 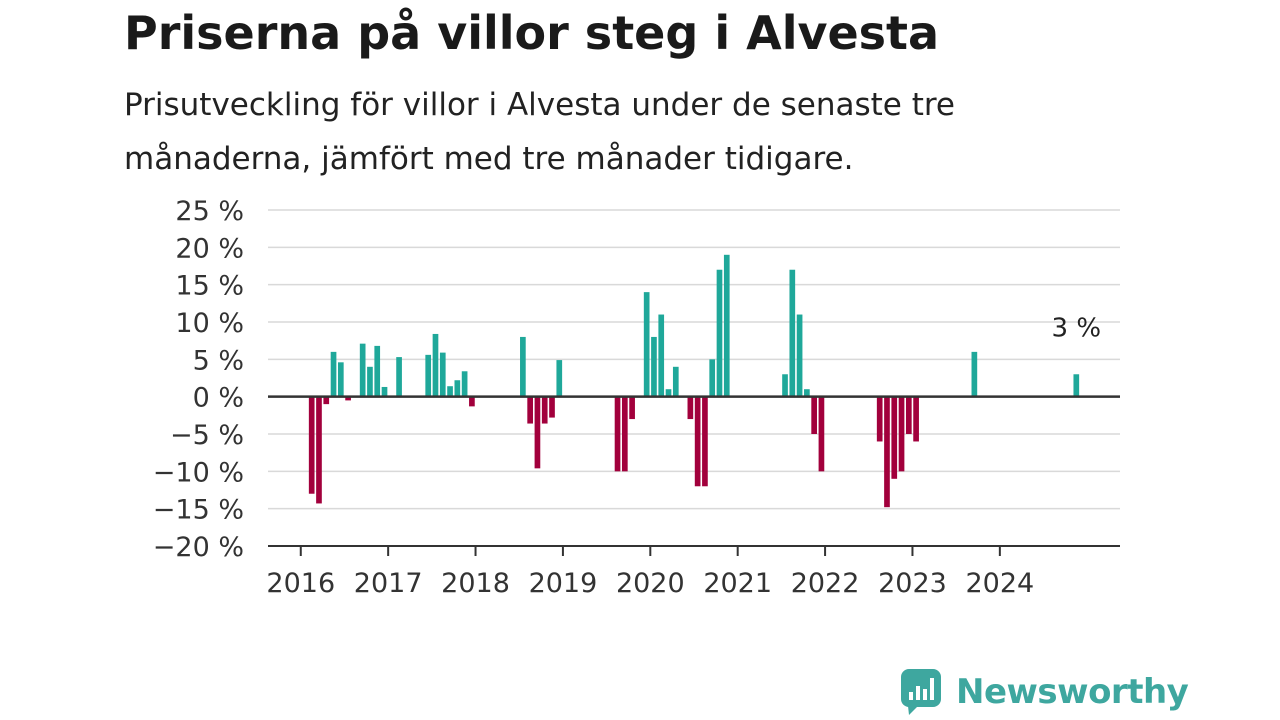 What do you see at coordinates (198, 472) in the screenshot?
I see `y-tick-label: −10 %` at bounding box center [198, 472].